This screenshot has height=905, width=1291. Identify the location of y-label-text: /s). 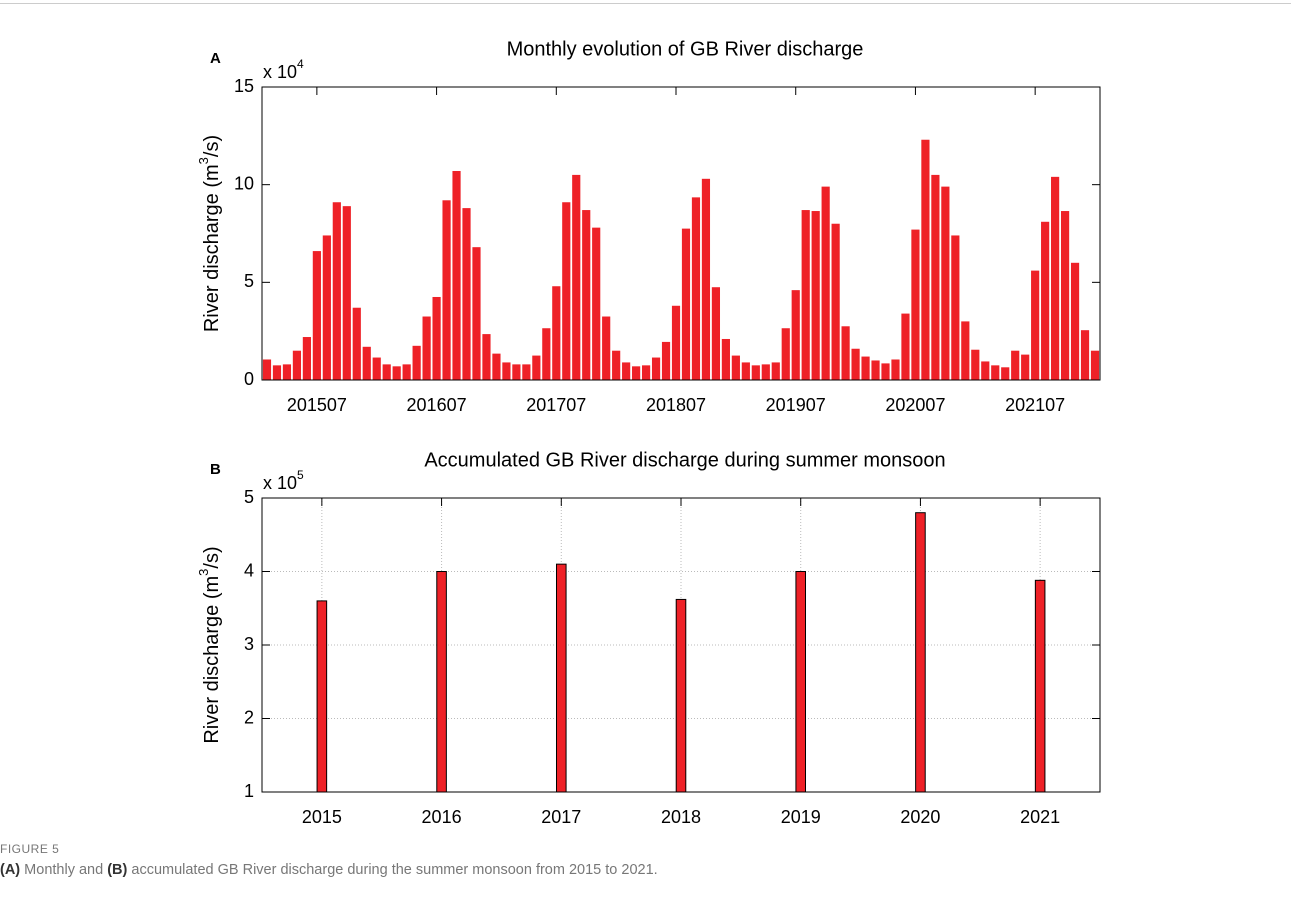
(212, 146).